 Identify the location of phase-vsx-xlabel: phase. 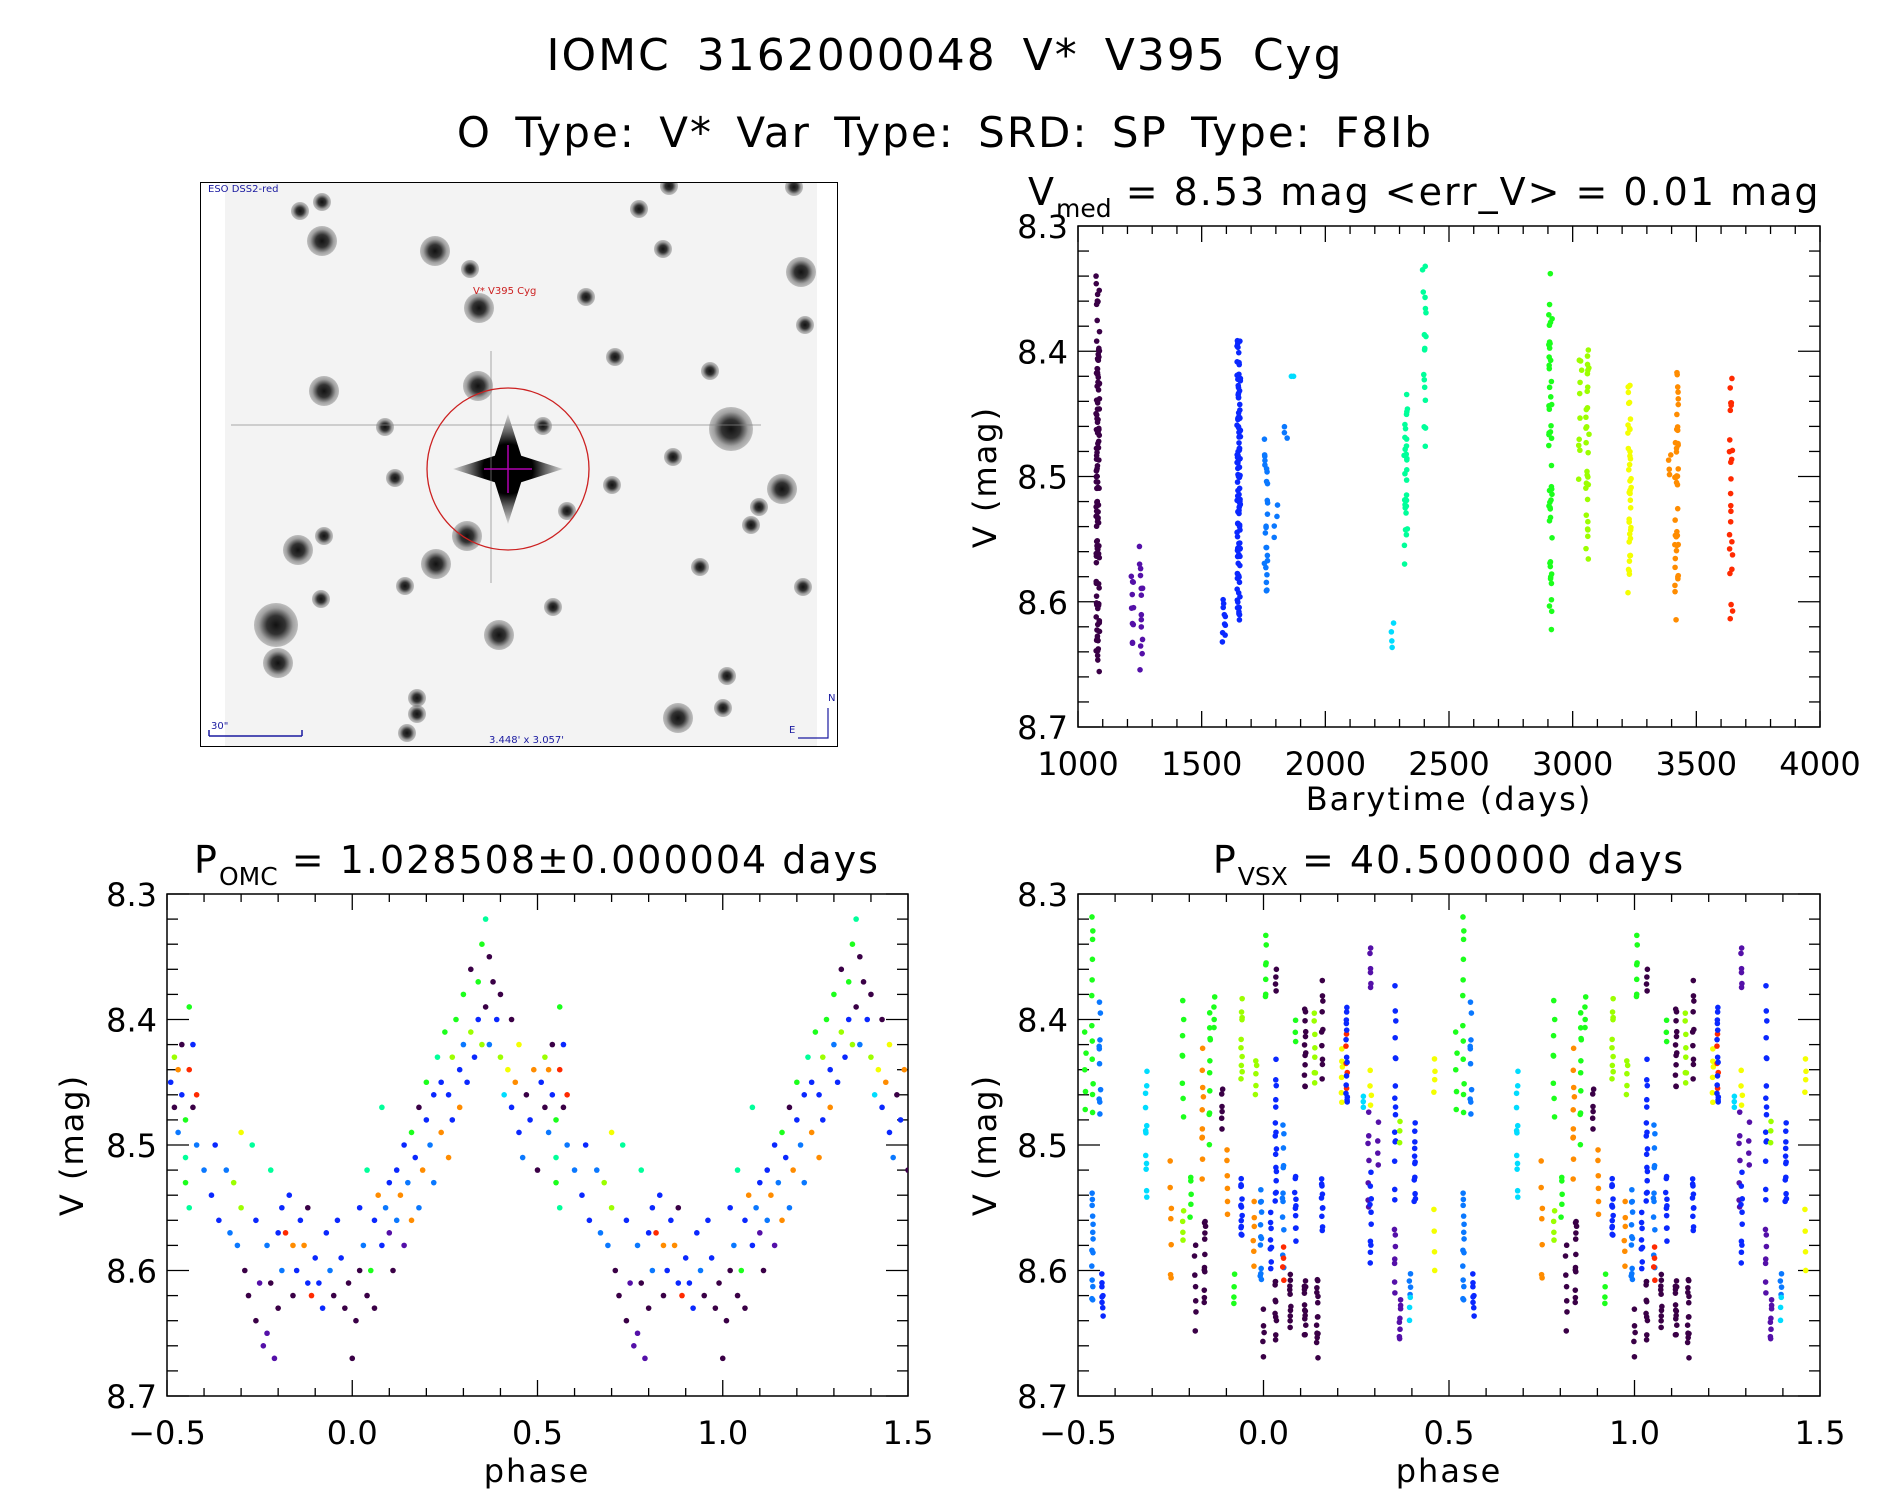
(1449, 1471).